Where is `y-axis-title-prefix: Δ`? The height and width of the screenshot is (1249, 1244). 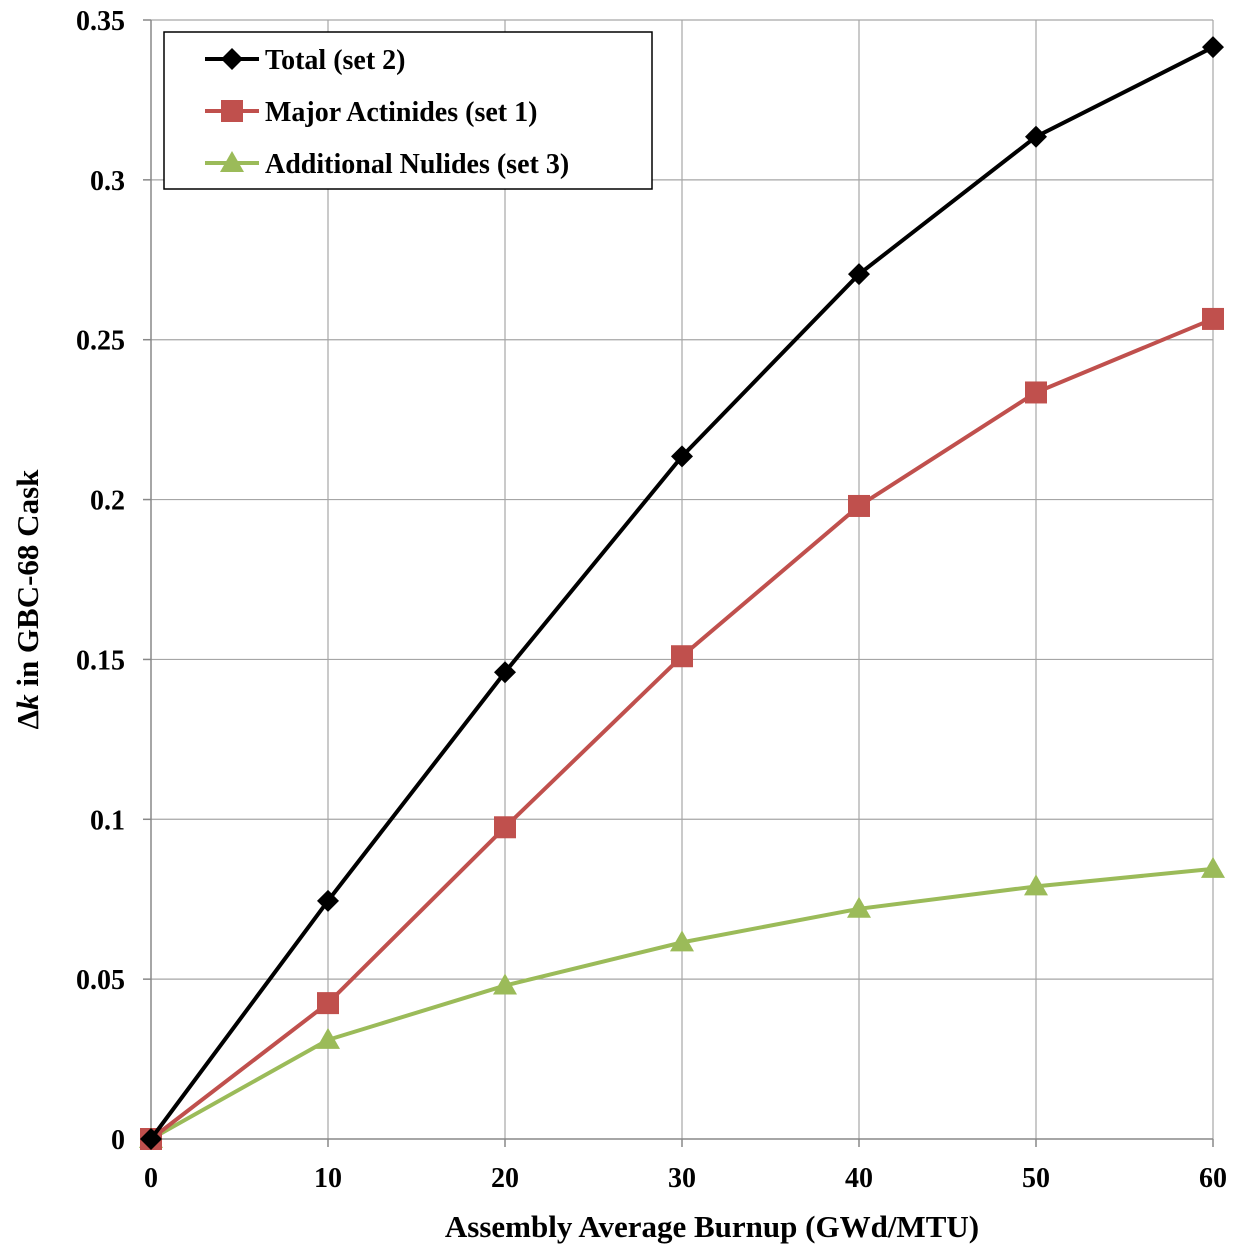
y-axis-title-prefix: Δ is located at coordinates (27, 719).